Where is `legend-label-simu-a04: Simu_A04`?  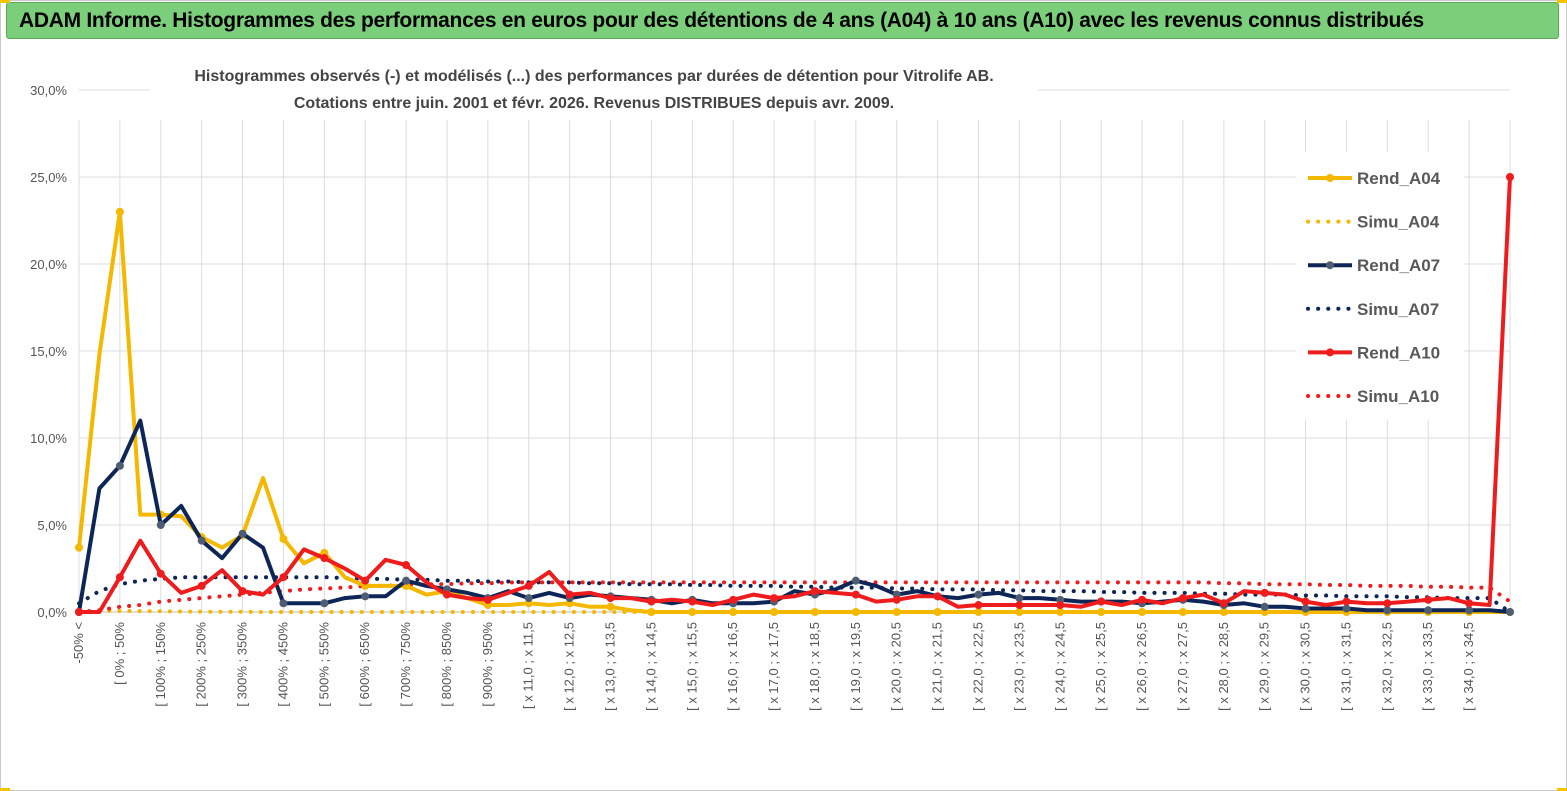 legend-label-simu-a04: Simu_A04 is located at coordinates (1398, 222).